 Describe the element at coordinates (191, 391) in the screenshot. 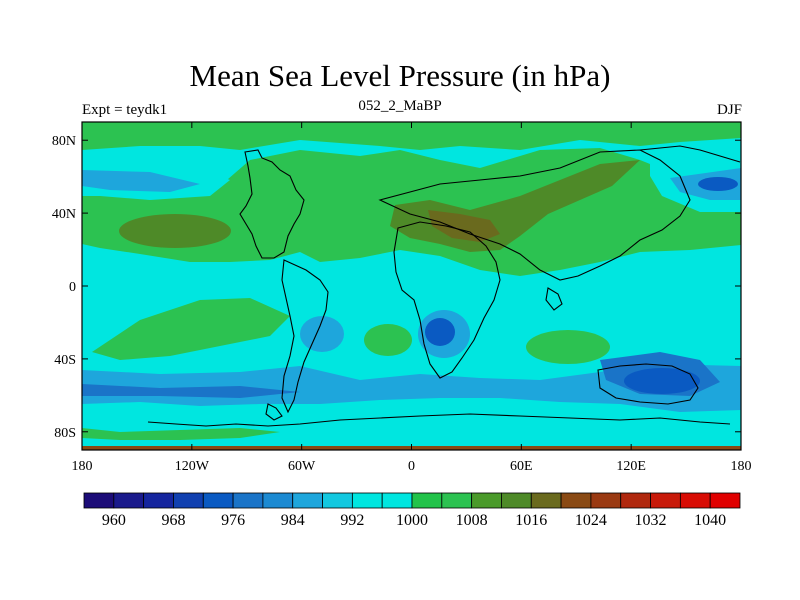

I see `southern-low-belt-core` at that location.